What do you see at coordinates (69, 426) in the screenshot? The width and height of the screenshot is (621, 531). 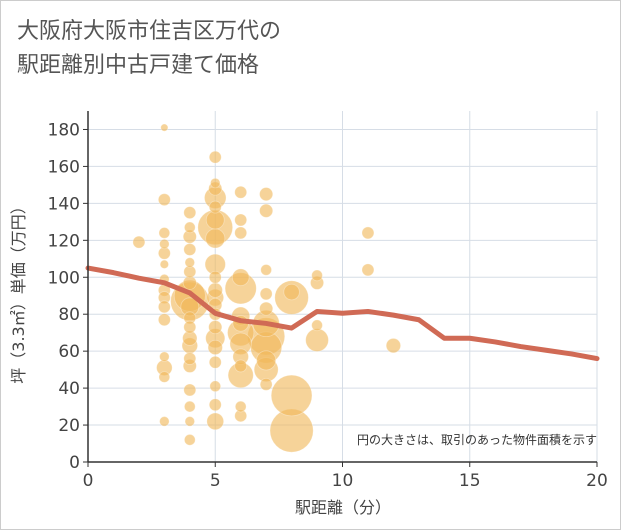 I see `y-tick-label: 20` at bounding box center [69, 426].